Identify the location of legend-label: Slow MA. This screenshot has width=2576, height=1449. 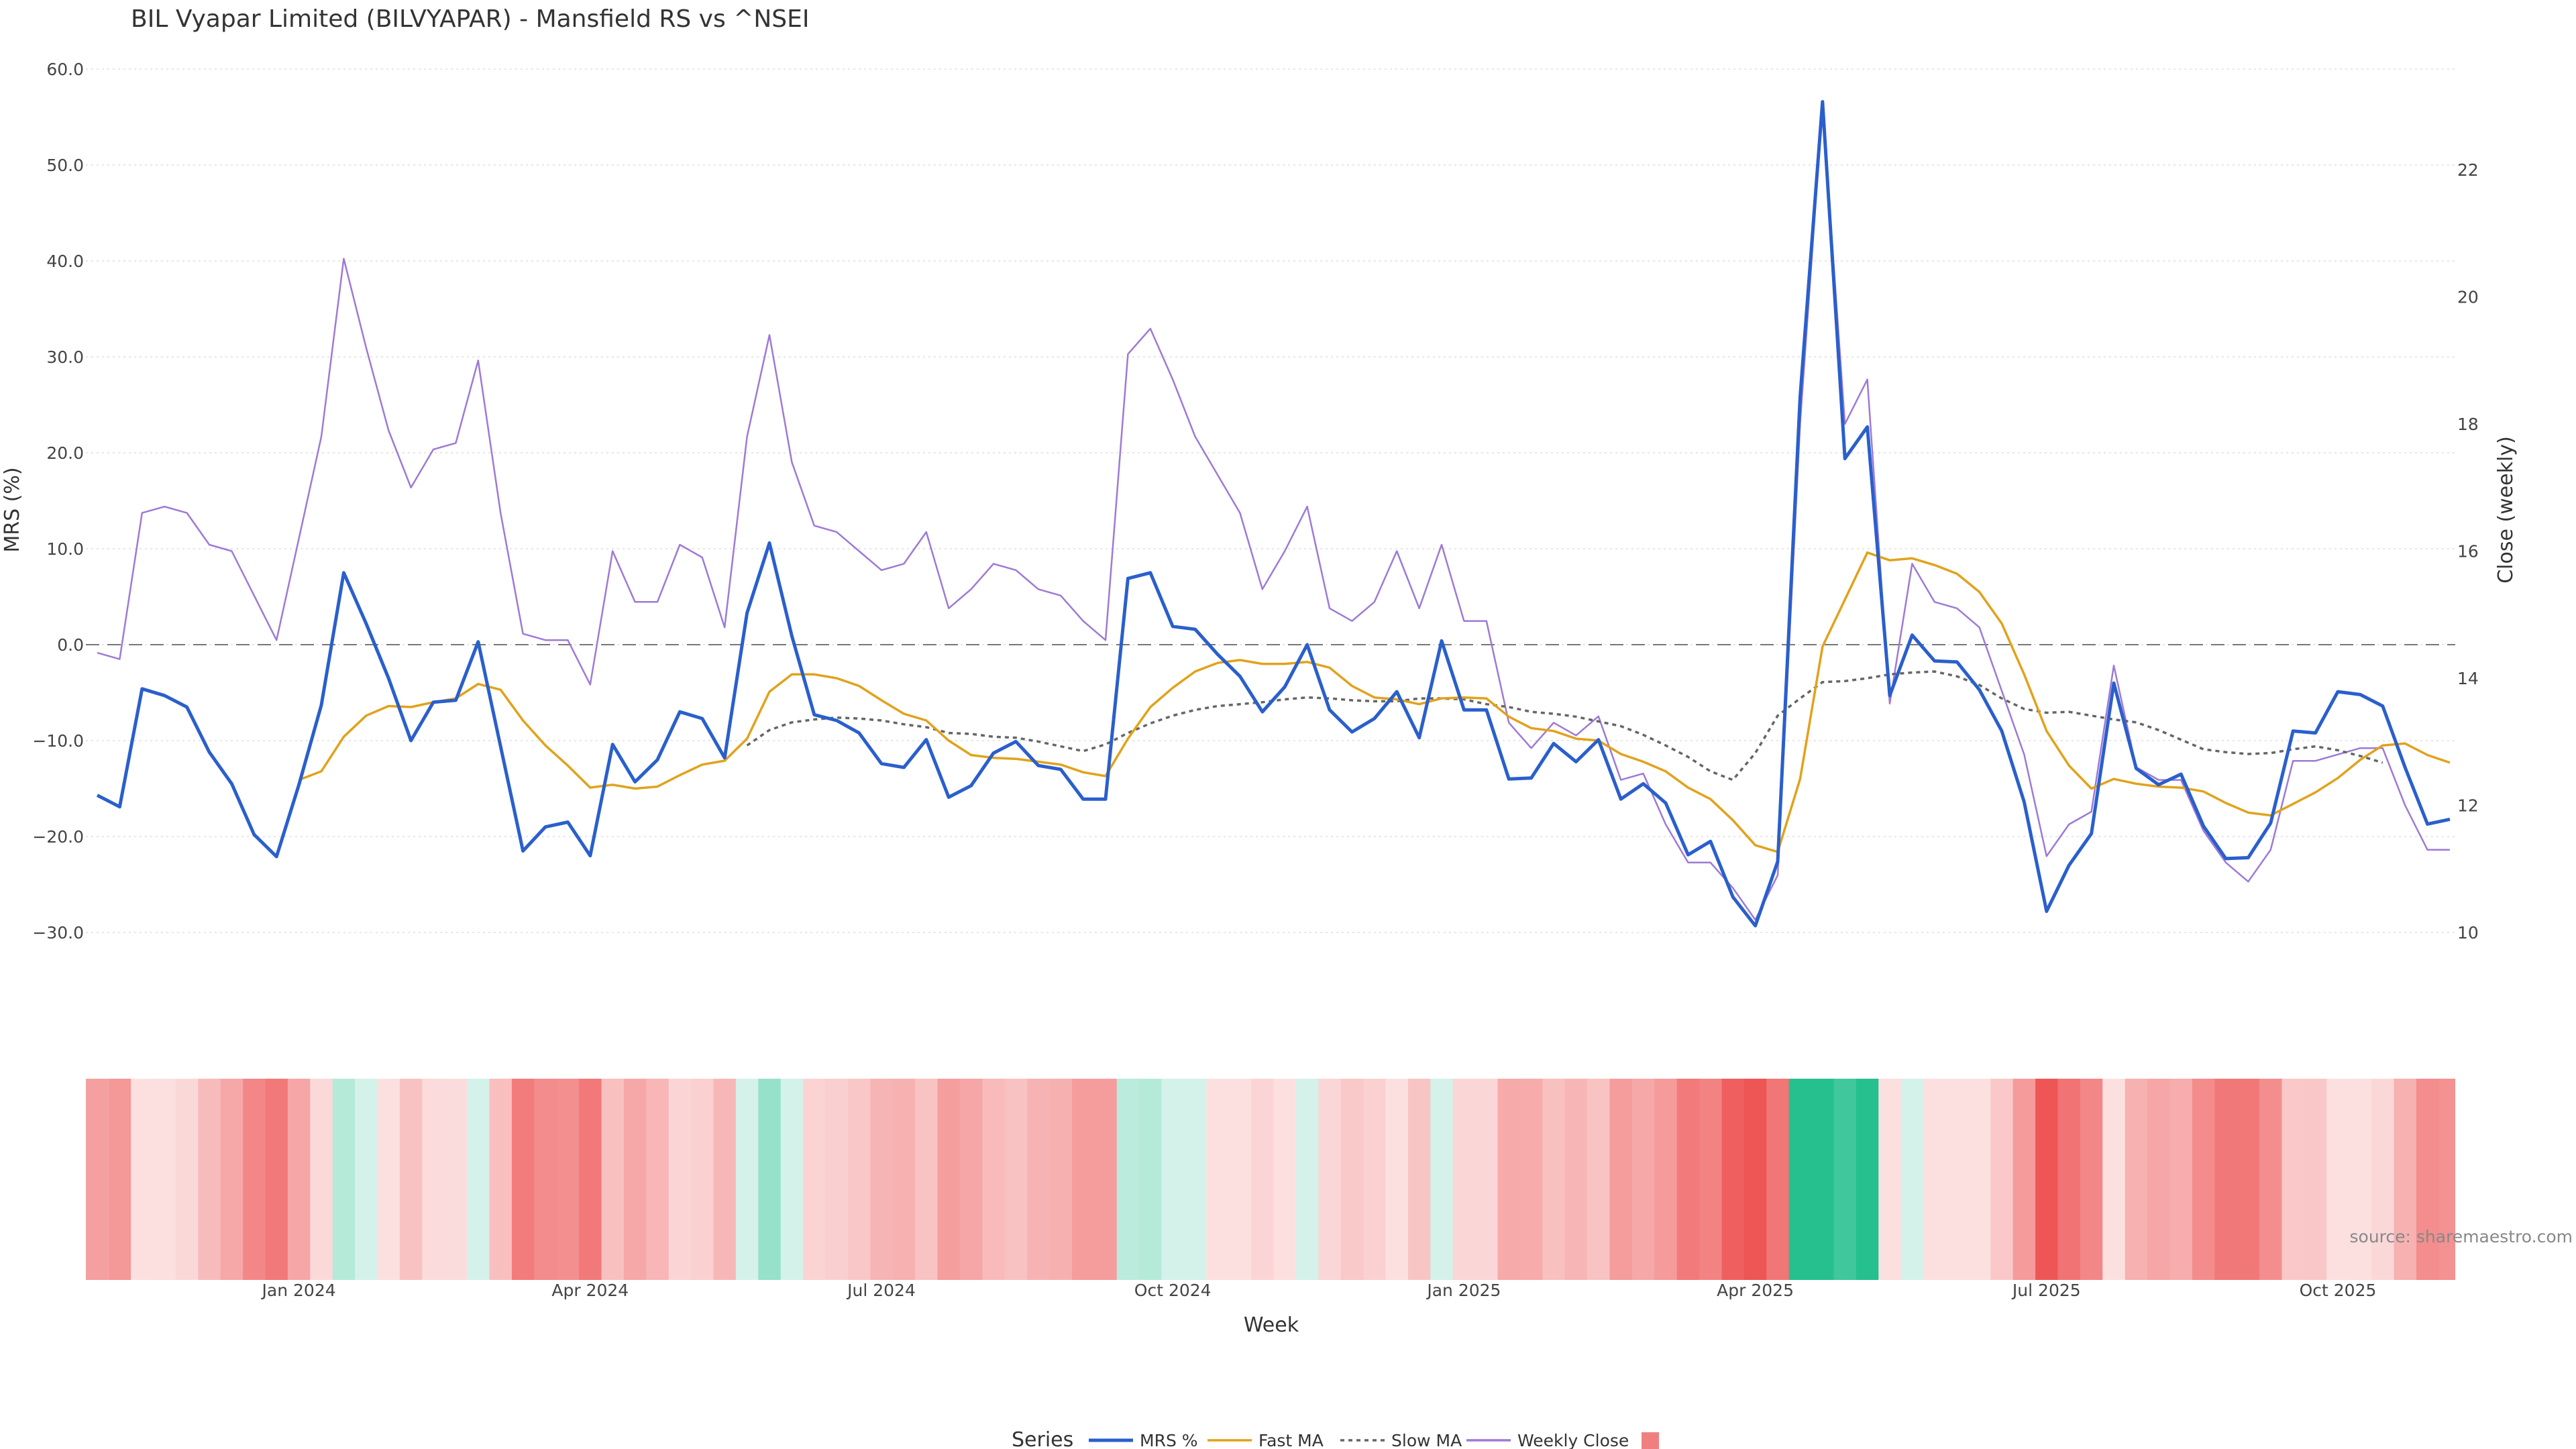
(1426, 1440).